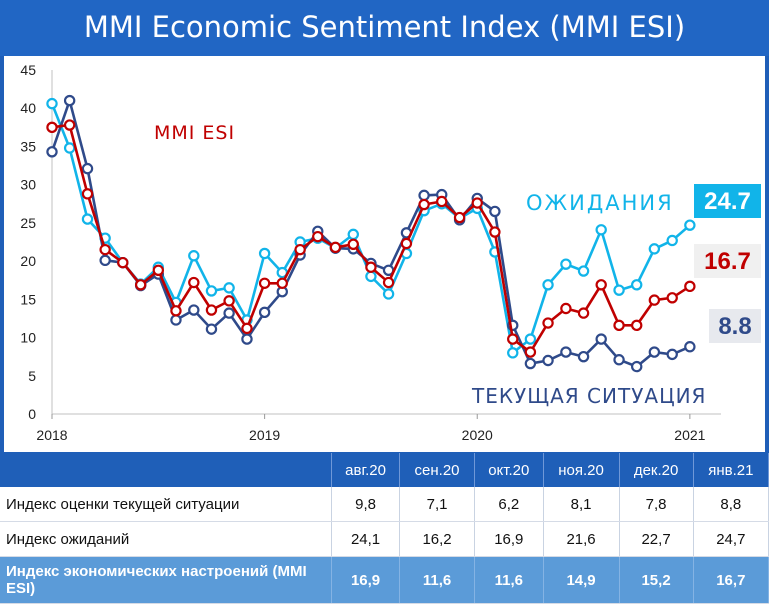 Image resolution: width=769 pixels, height=605 pixels. Describe the element at coordinates (28, 299) in the screenshot. I see `y-tick-label: 15` at that location.